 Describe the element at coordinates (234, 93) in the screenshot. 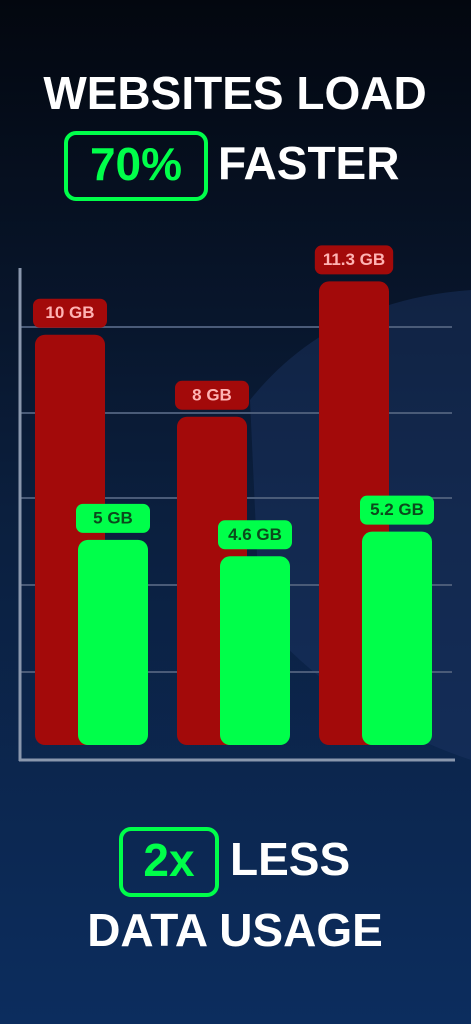

I see `headline-line: WEBSITES LOAD` at that location.